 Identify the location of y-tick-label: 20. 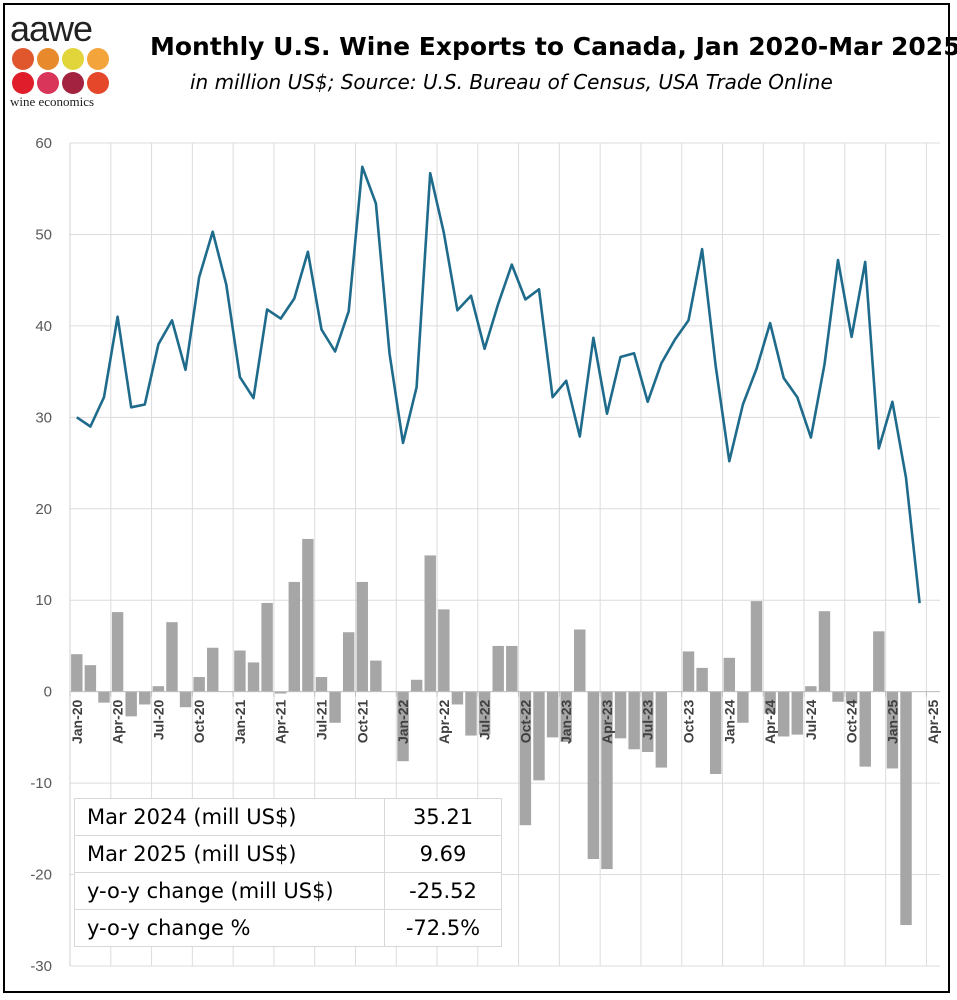
(43, 509).